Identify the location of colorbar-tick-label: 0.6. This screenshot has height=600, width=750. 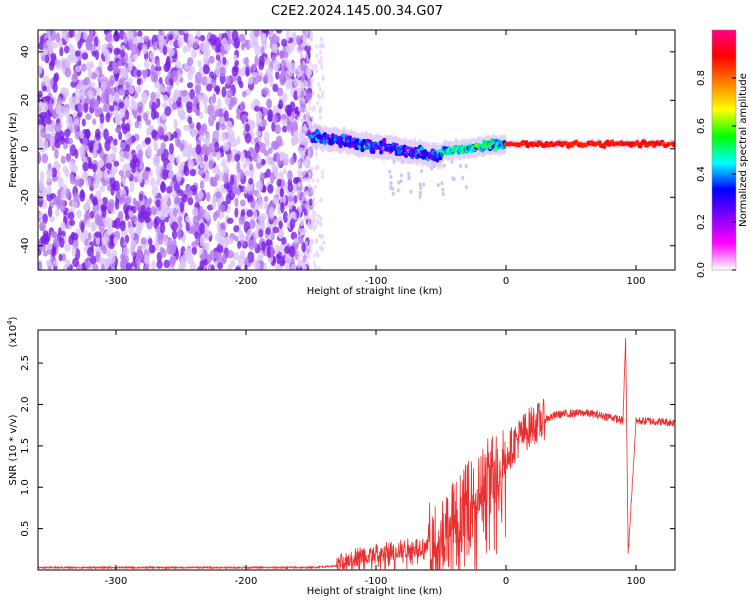
(701, 126).